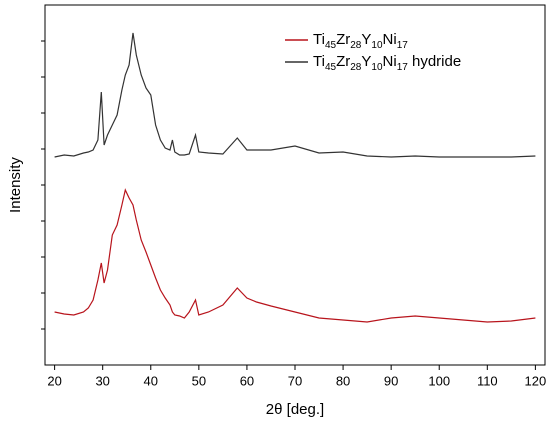 The height and width of the screenshot is (431, 550). I want to click on x-tick-label: 120, so click(536, 380).